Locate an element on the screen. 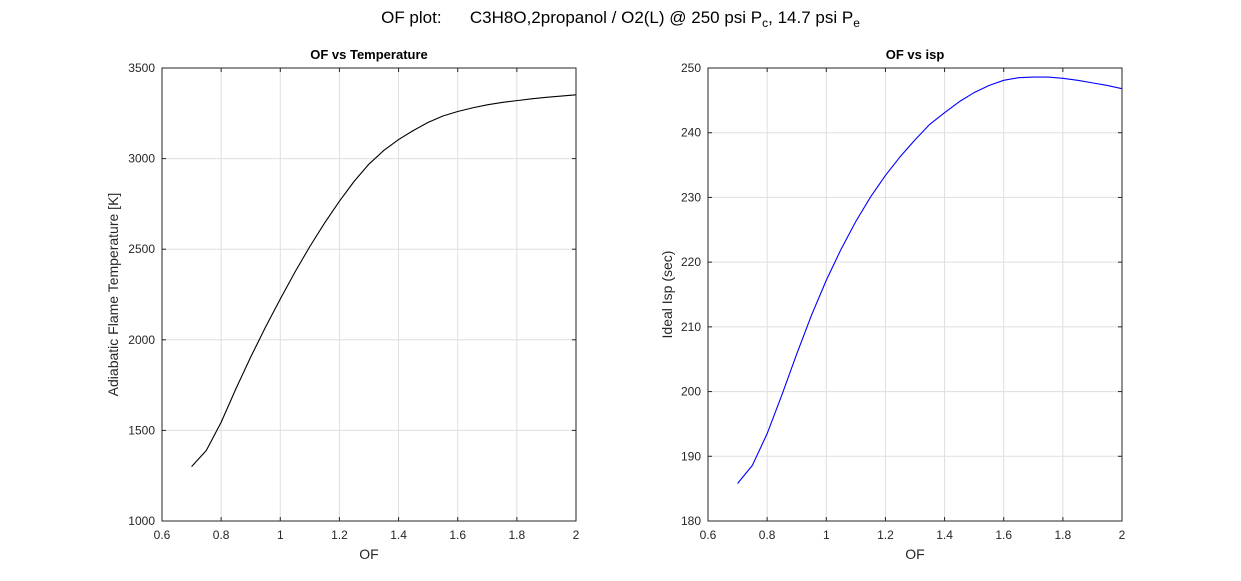 This screenshot has width=1241, height=581. temp-x-tick-label: 2 is located at coordinates (576, 535).